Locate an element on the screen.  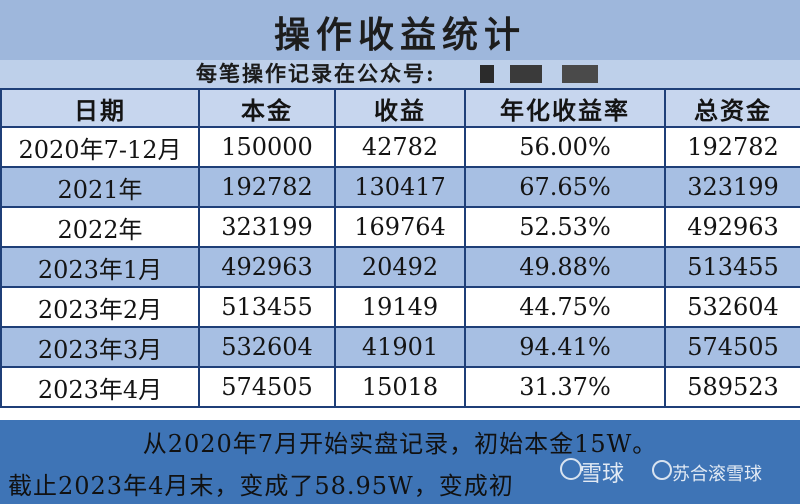
cell-annual-return: 44.75% is located at coordinates (565, 307).